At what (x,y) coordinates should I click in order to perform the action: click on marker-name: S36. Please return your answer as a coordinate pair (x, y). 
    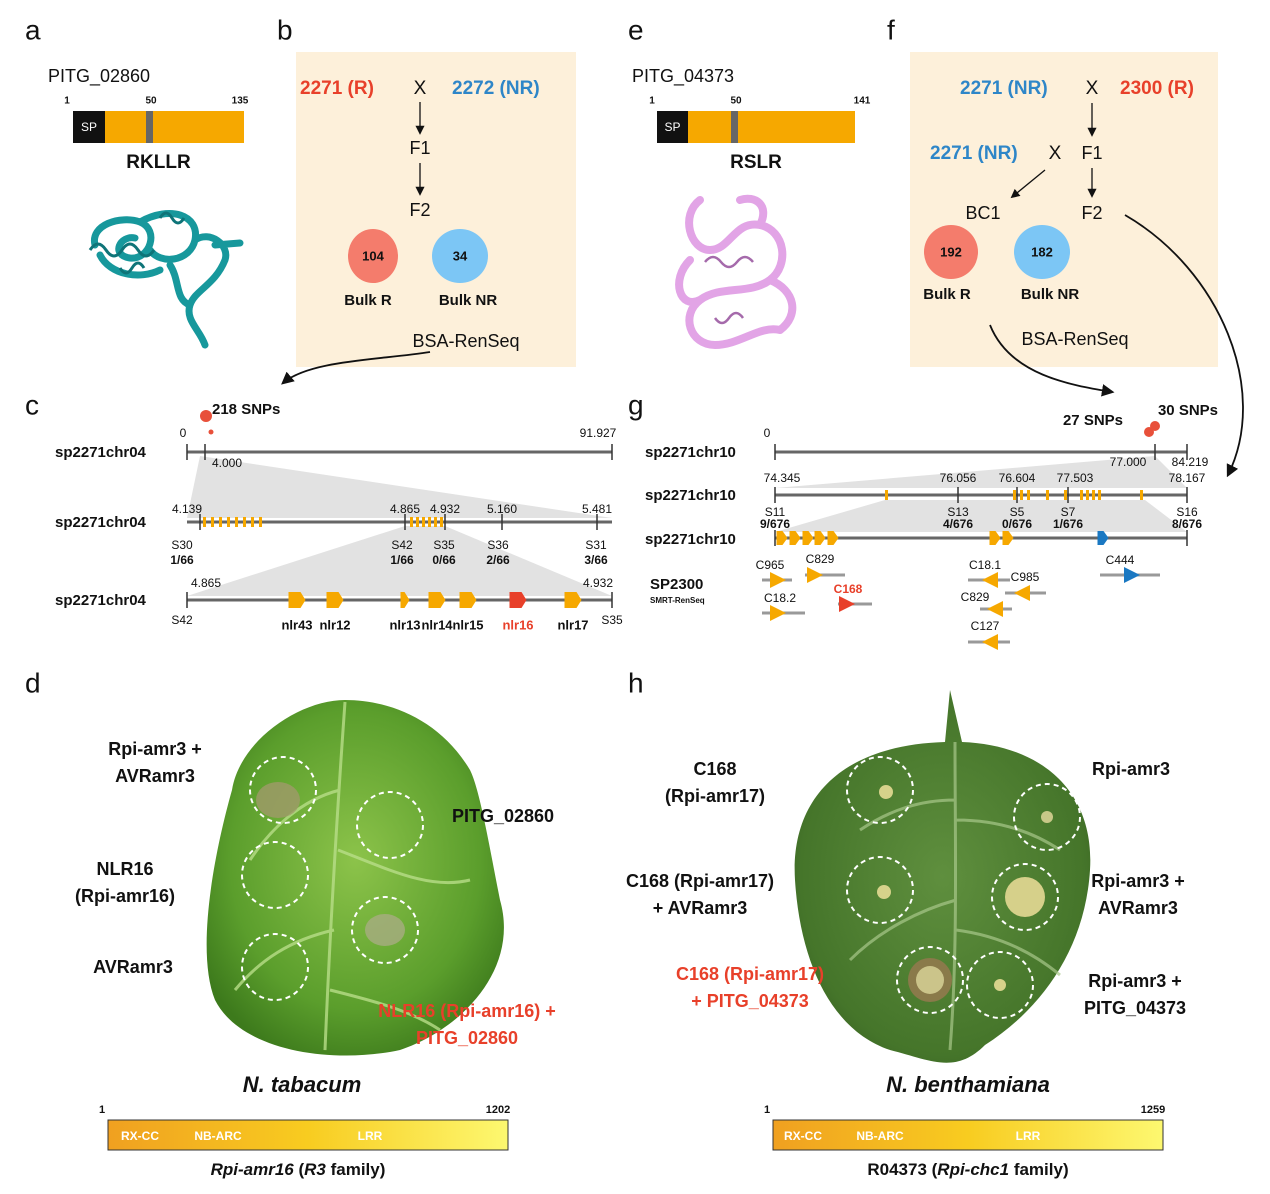
    Looking at the image, I should click on (498, 545).